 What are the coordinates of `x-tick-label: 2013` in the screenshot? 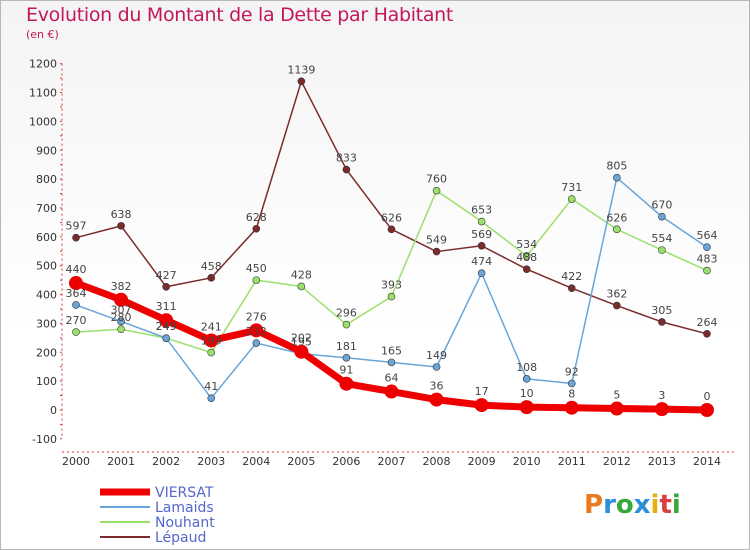 It's located at (662, 461).